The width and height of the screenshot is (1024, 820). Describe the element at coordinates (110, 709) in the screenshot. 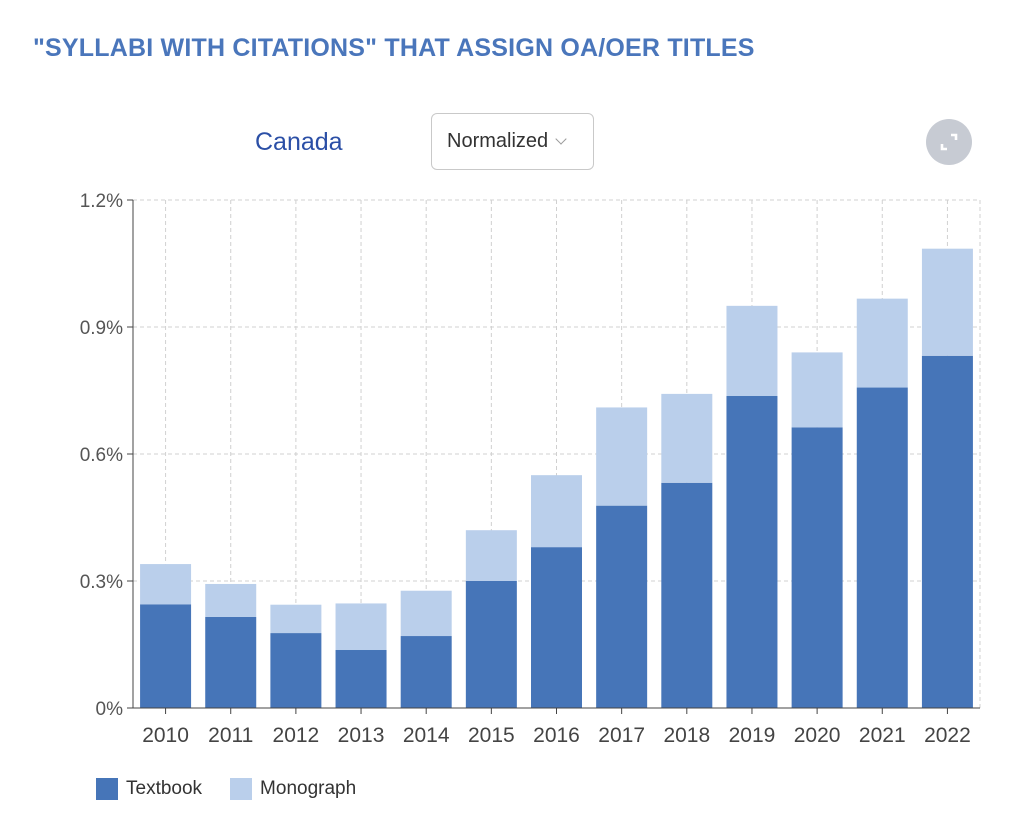

I see `y-tick-label: 0%` at that location.